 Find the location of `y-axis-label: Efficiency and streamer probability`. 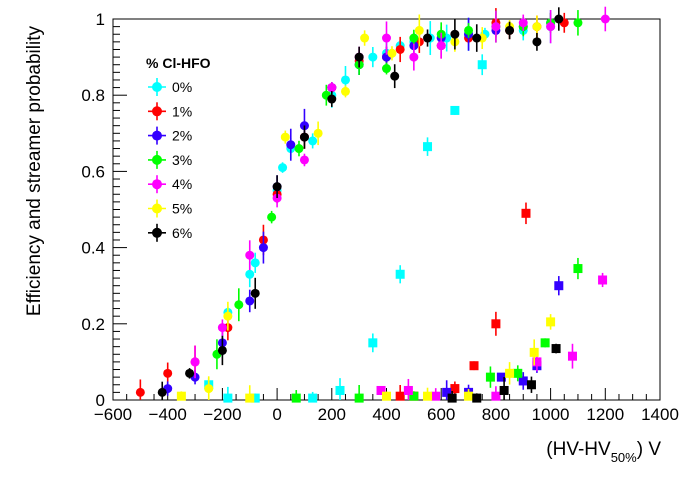

y-axis-label: Efficiency and streamer probability is located at coordinates (34, 171).